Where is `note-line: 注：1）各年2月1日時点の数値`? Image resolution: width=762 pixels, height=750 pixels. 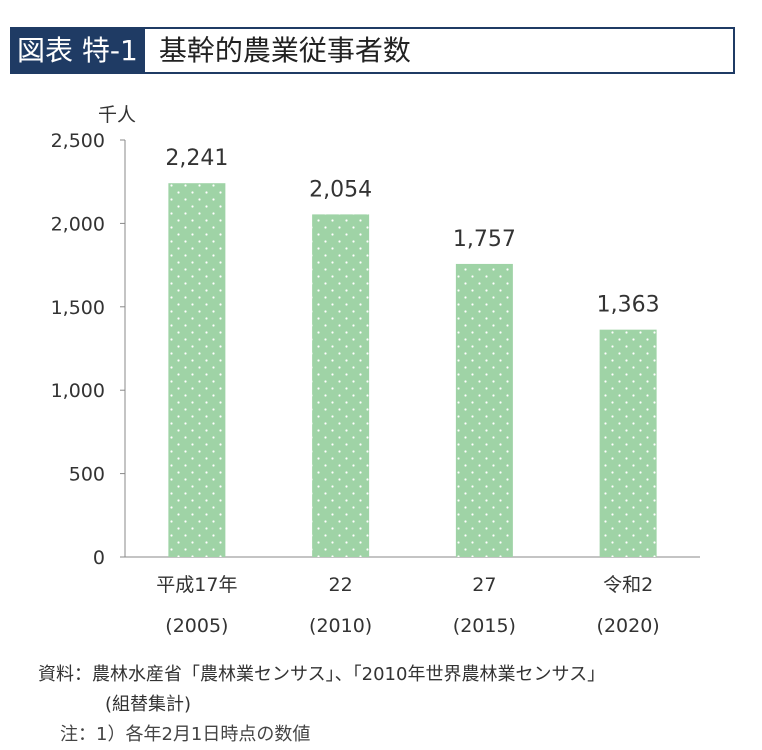
note-line: 注：1）各年2月1日時点の数値 is located at coordinates (185, 734).